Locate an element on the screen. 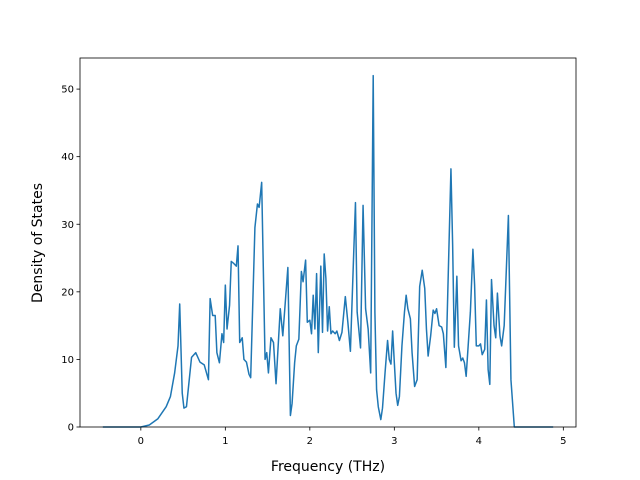 Image resolution: width=640 pixels, height=480 pixels. x-tick-label: 4 is located at coordinates (479, 441).